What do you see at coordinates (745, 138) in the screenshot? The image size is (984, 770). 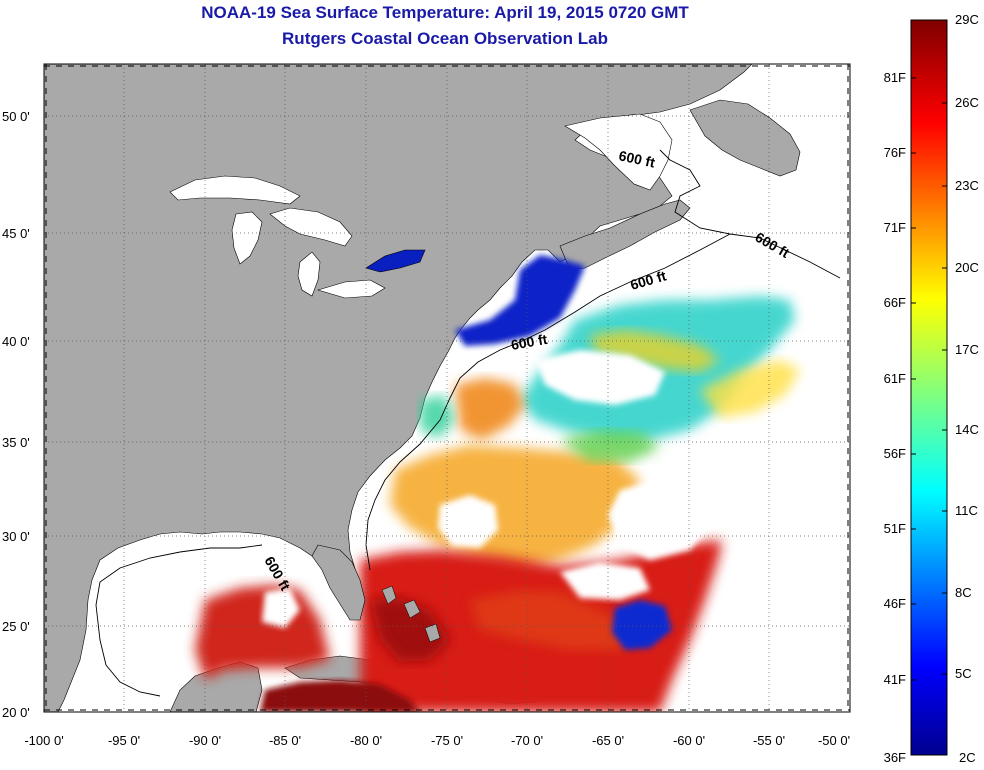 I see `land-newfoundland` at bounding box center [745, 138].